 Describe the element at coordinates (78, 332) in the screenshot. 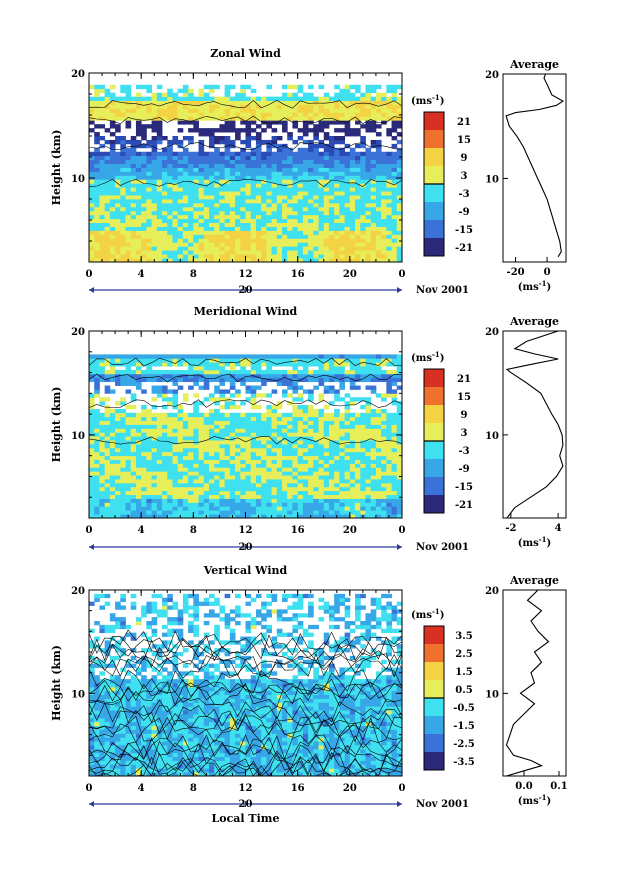

I see `y-tick-label: 20` at that location.